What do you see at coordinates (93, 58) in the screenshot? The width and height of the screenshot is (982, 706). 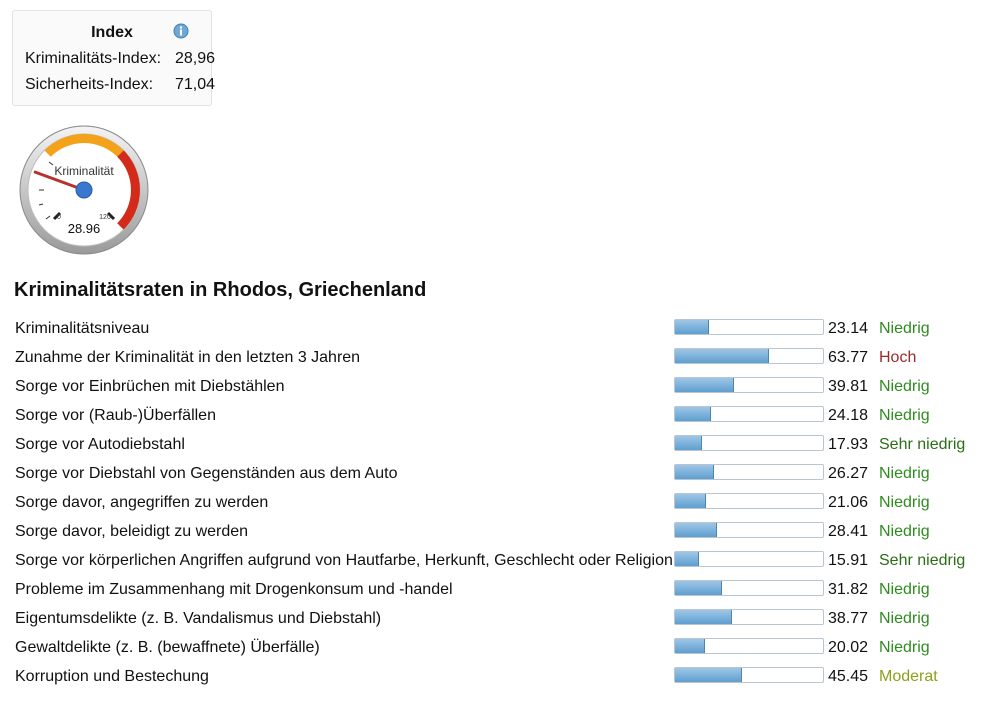 I see `crime-index-label: Kriminalitäts-Index:` at bounding box center [93, 58].